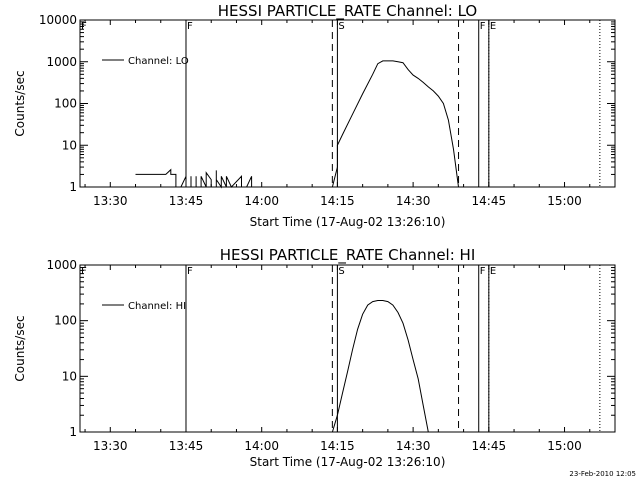 This screenshot has height=484, width=640. Describe the element at coordinates (58, 20) in the screenshot. I see `y-tick-label: 10000` at that location.